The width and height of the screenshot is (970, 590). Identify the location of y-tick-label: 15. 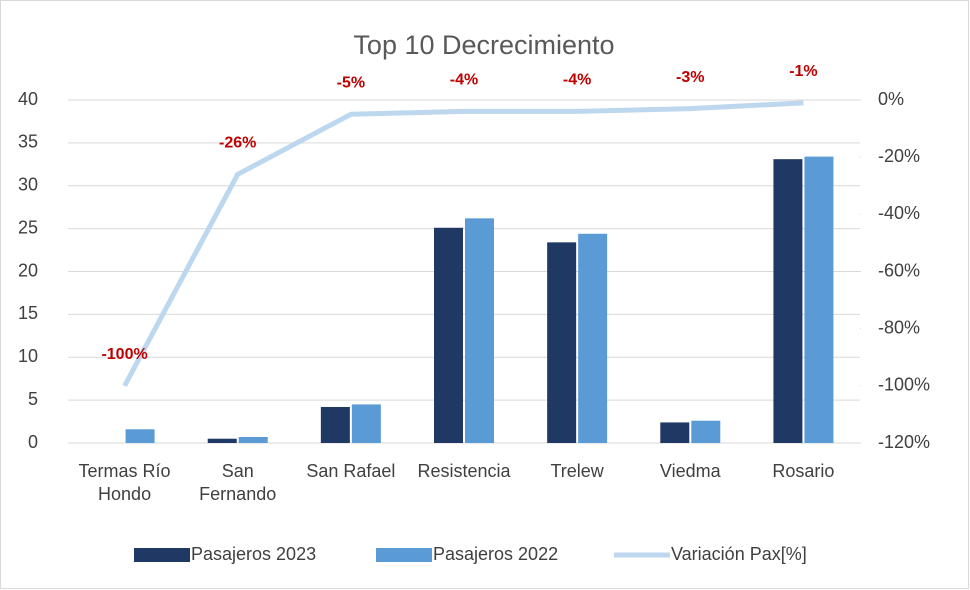
(28, 313).